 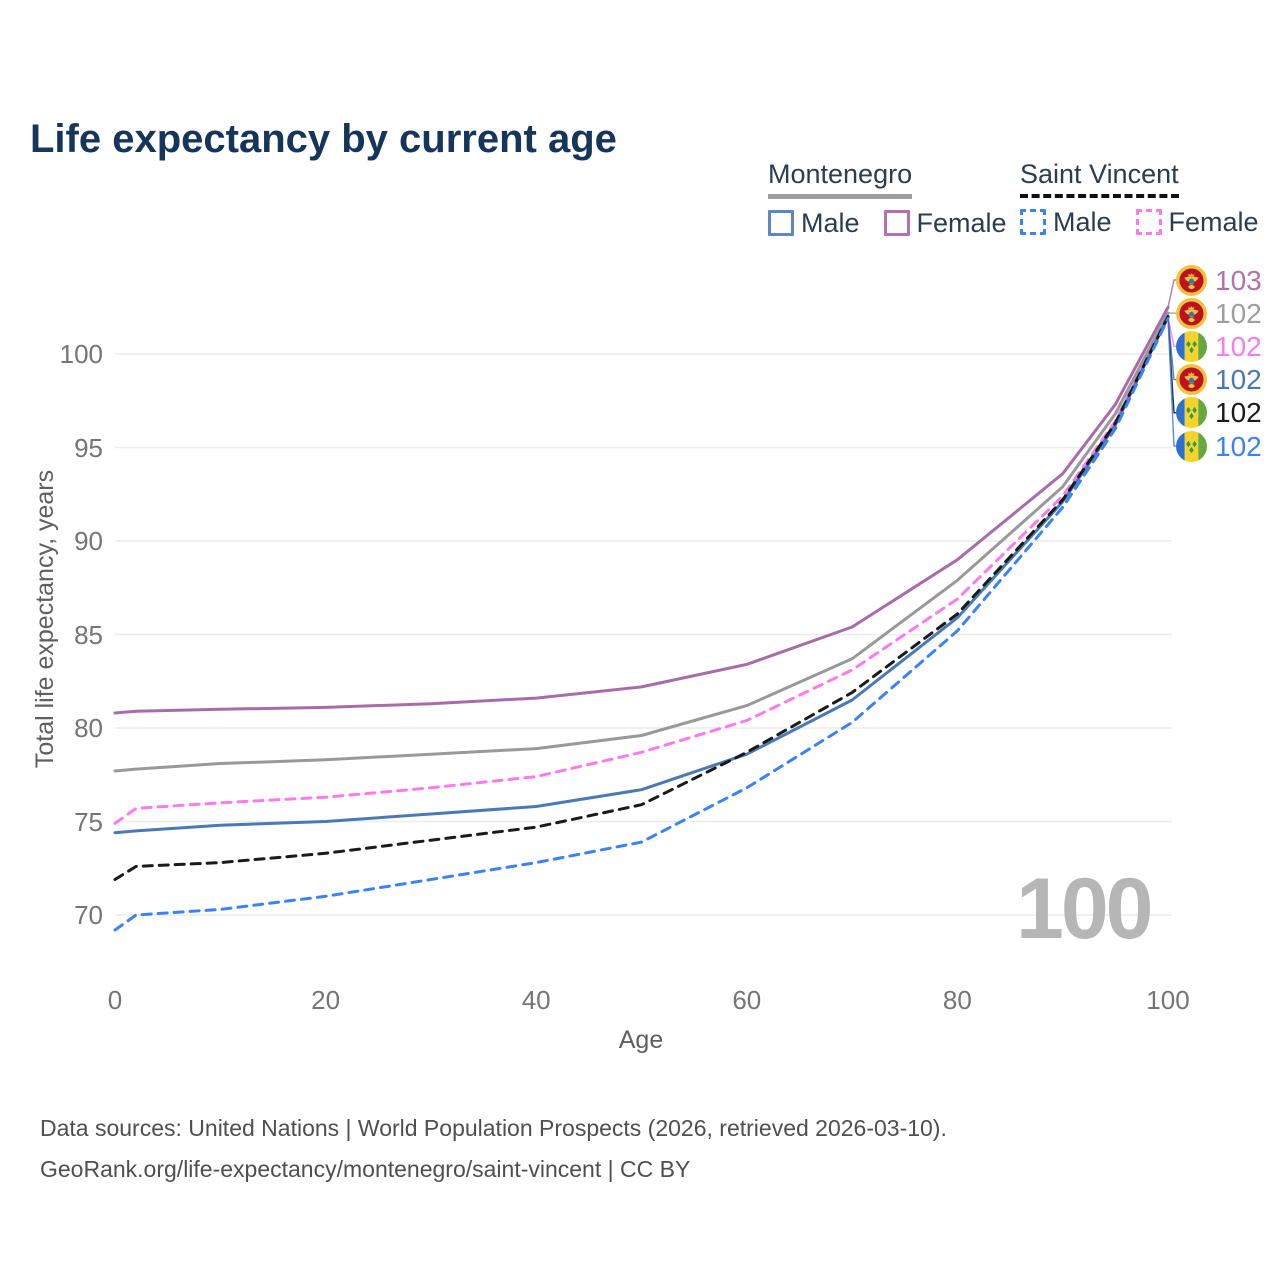 I want to click on y-tick-label: 80, so click(x=88, y=728).